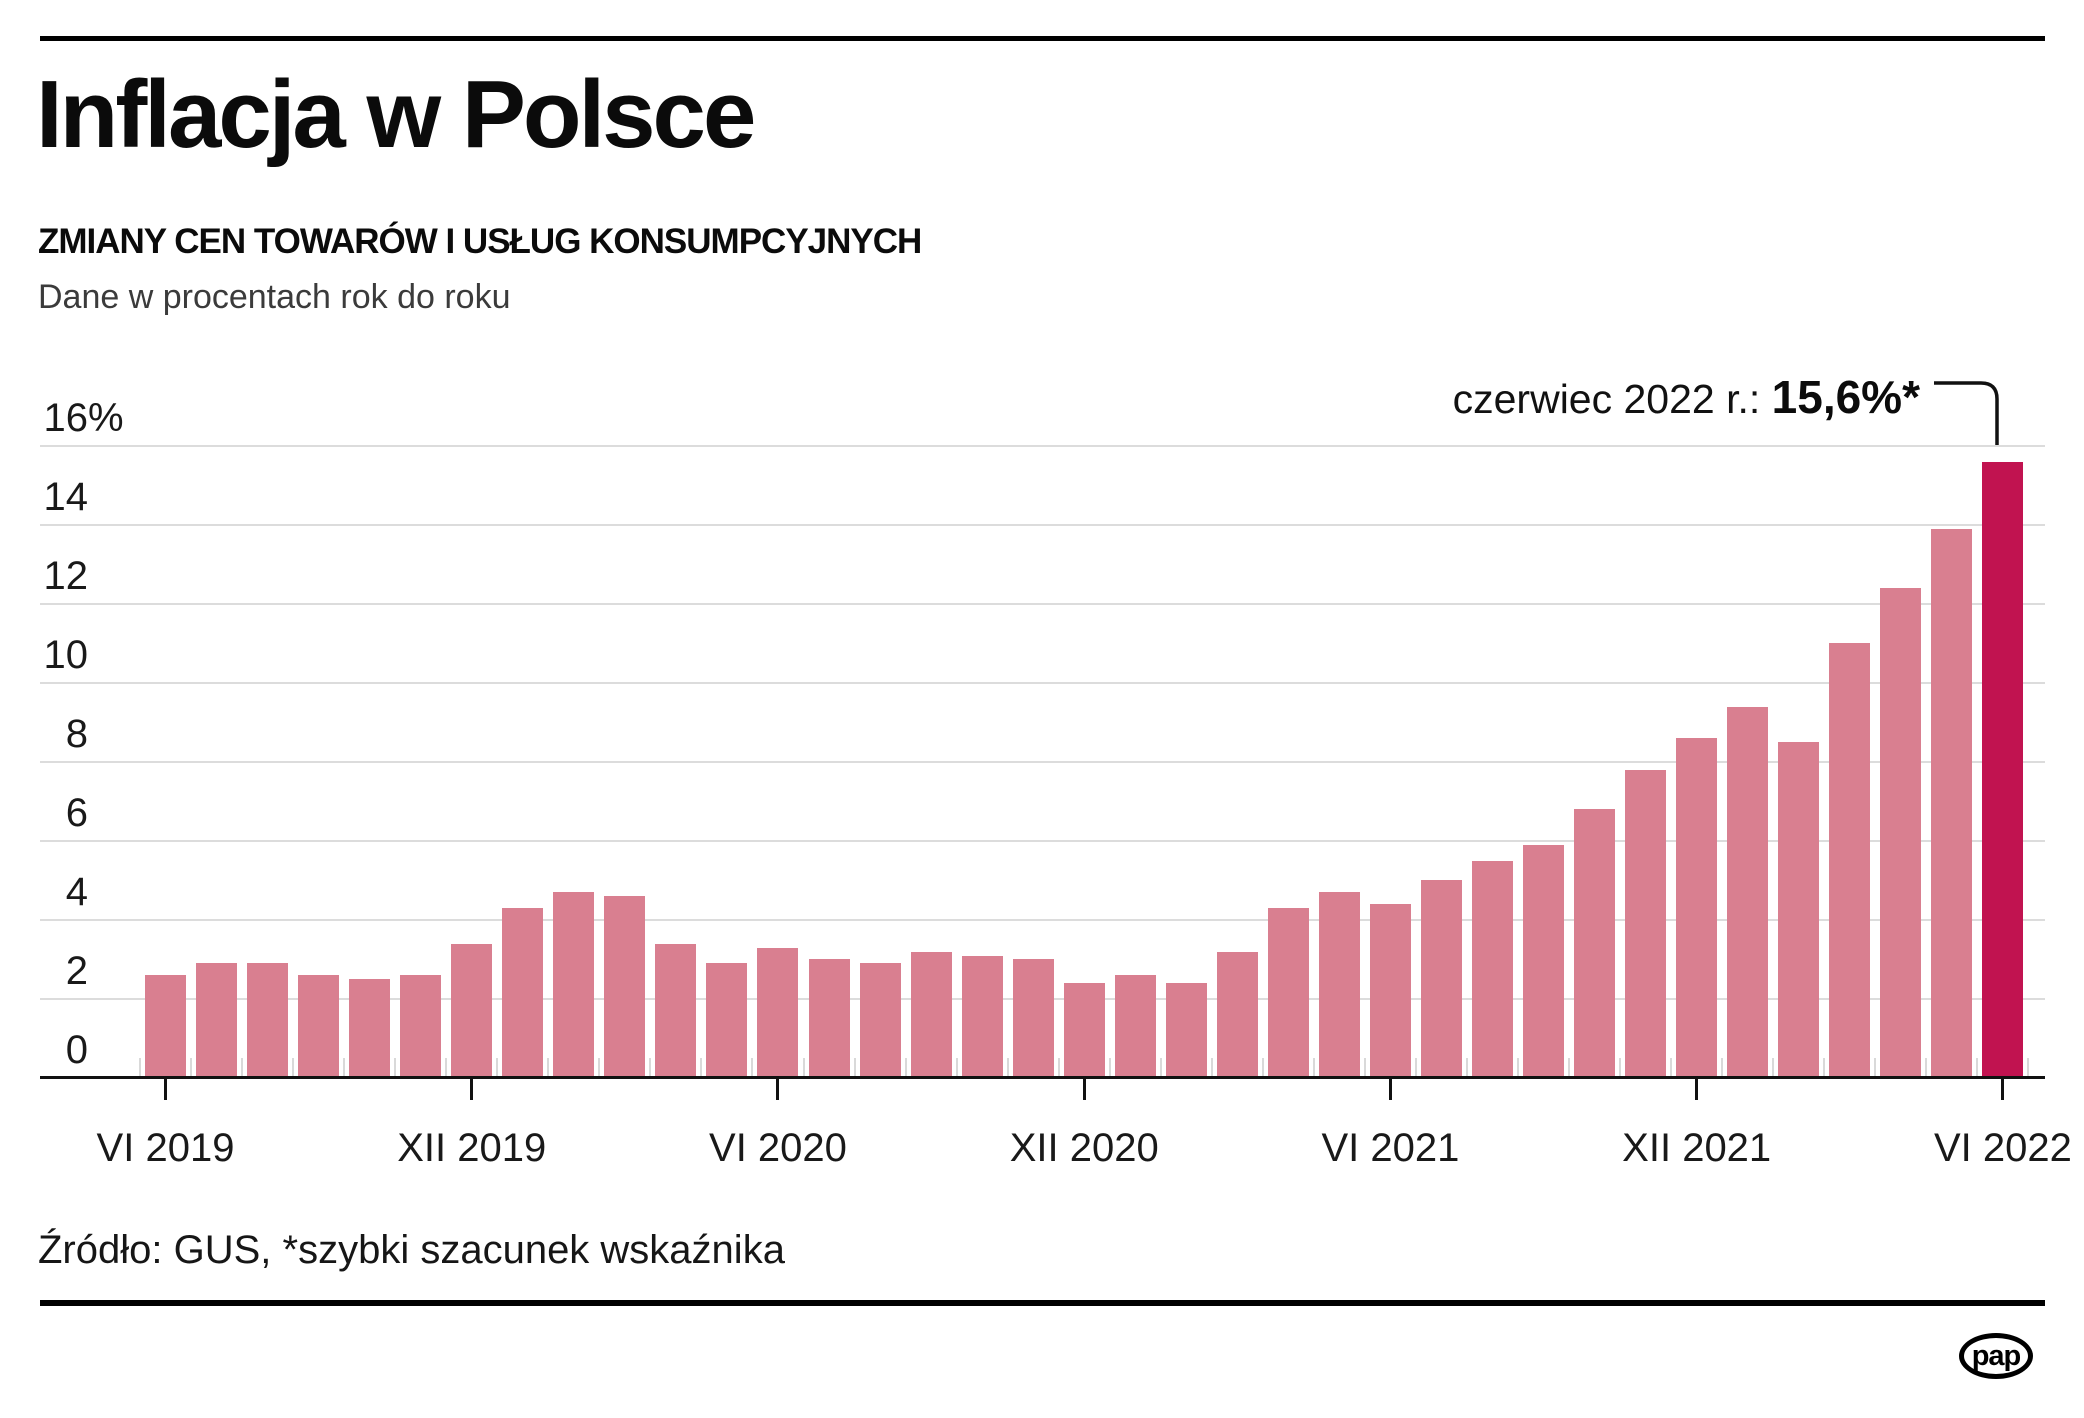 This screenshot has height=1418, width=2084. I want to click on y-axis-label-number: 6, so click(76, 813).